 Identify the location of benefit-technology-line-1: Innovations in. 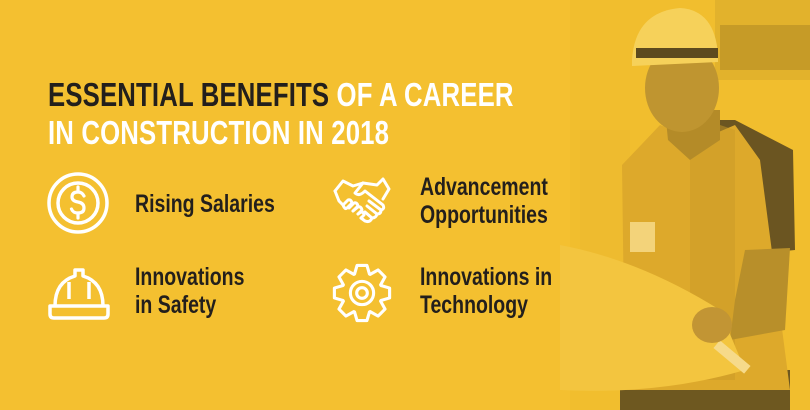
(486, 277).